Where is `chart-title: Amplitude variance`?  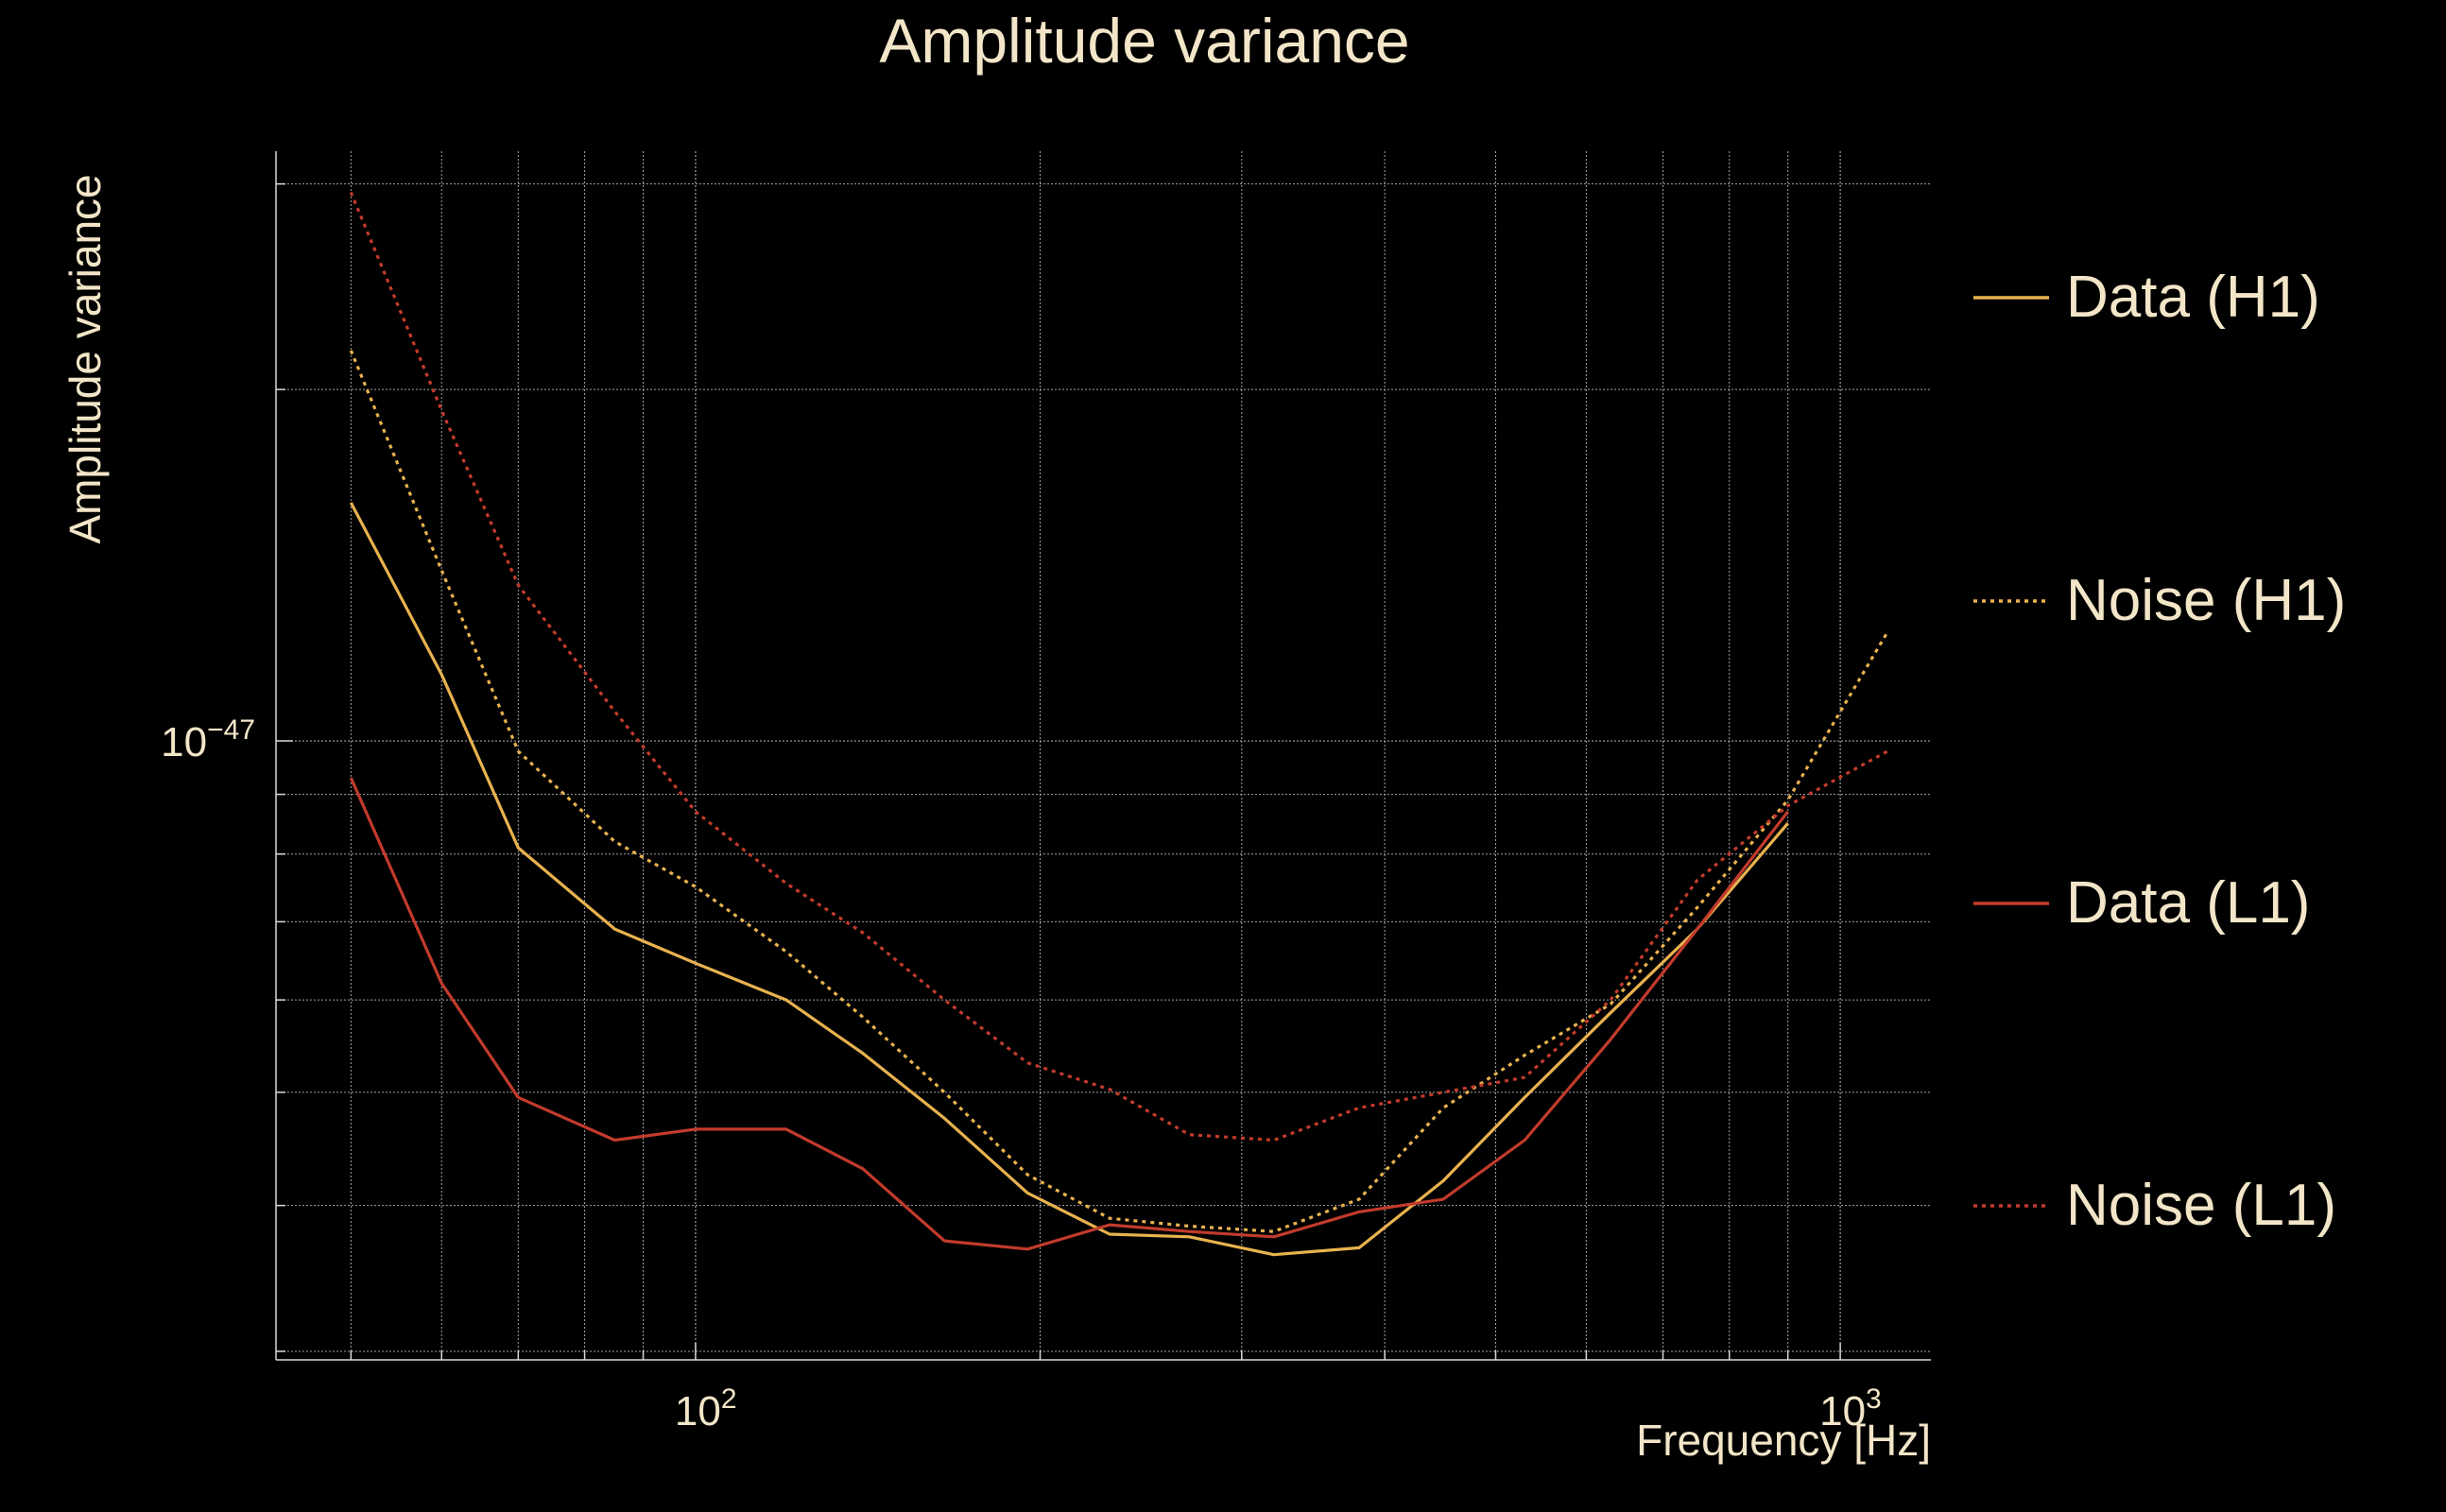
chart-title: Amplitude variance is located at coordinates (1144, 41).